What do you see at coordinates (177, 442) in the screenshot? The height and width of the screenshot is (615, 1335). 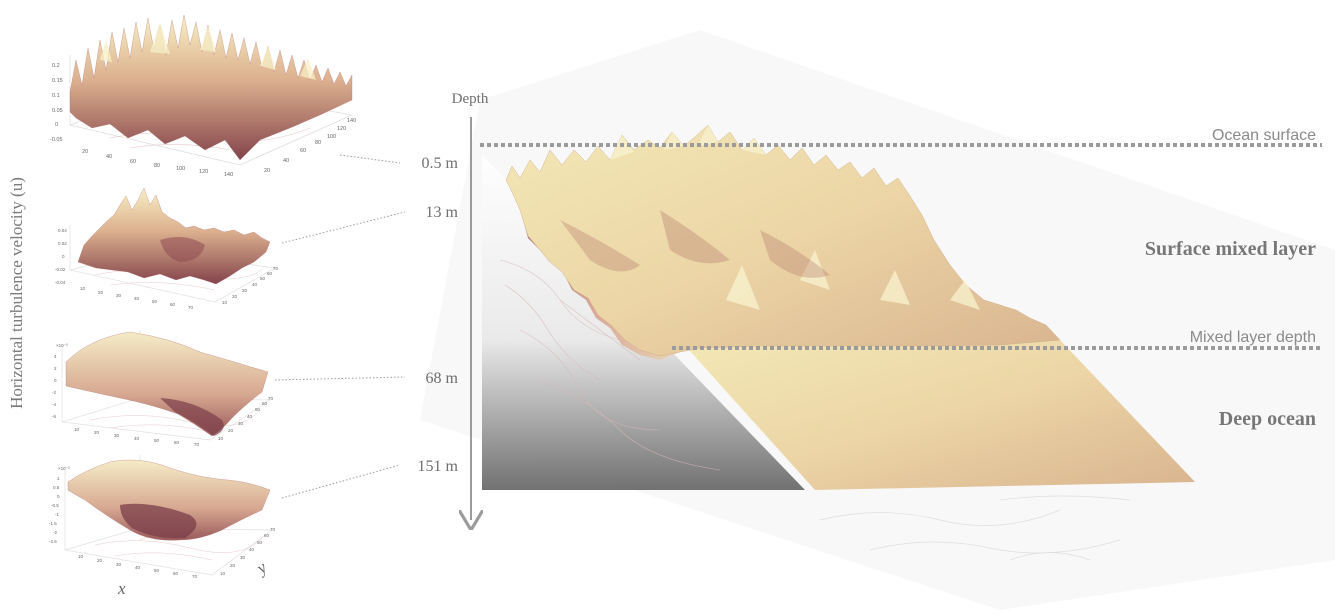 I see `panel-68m-x-tick: 60` at bounding box center [177, 442].